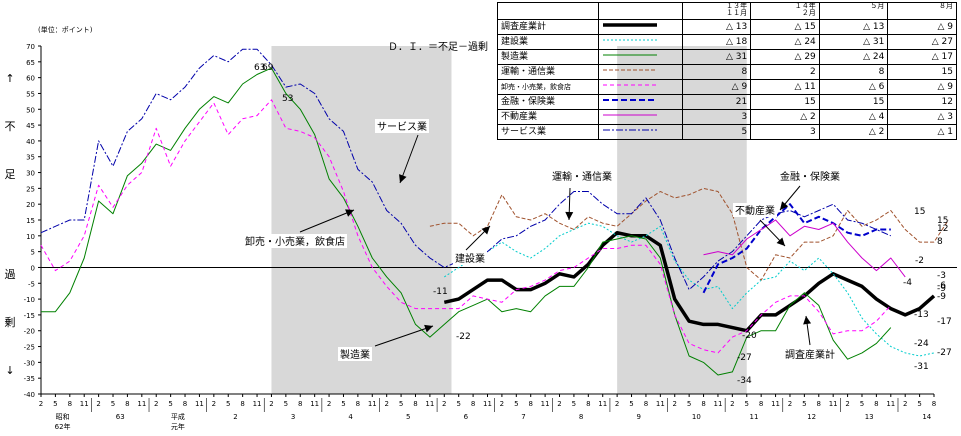 The image size is (961, 436). I want to click on legend-value: △ 15, so click(785, 27).